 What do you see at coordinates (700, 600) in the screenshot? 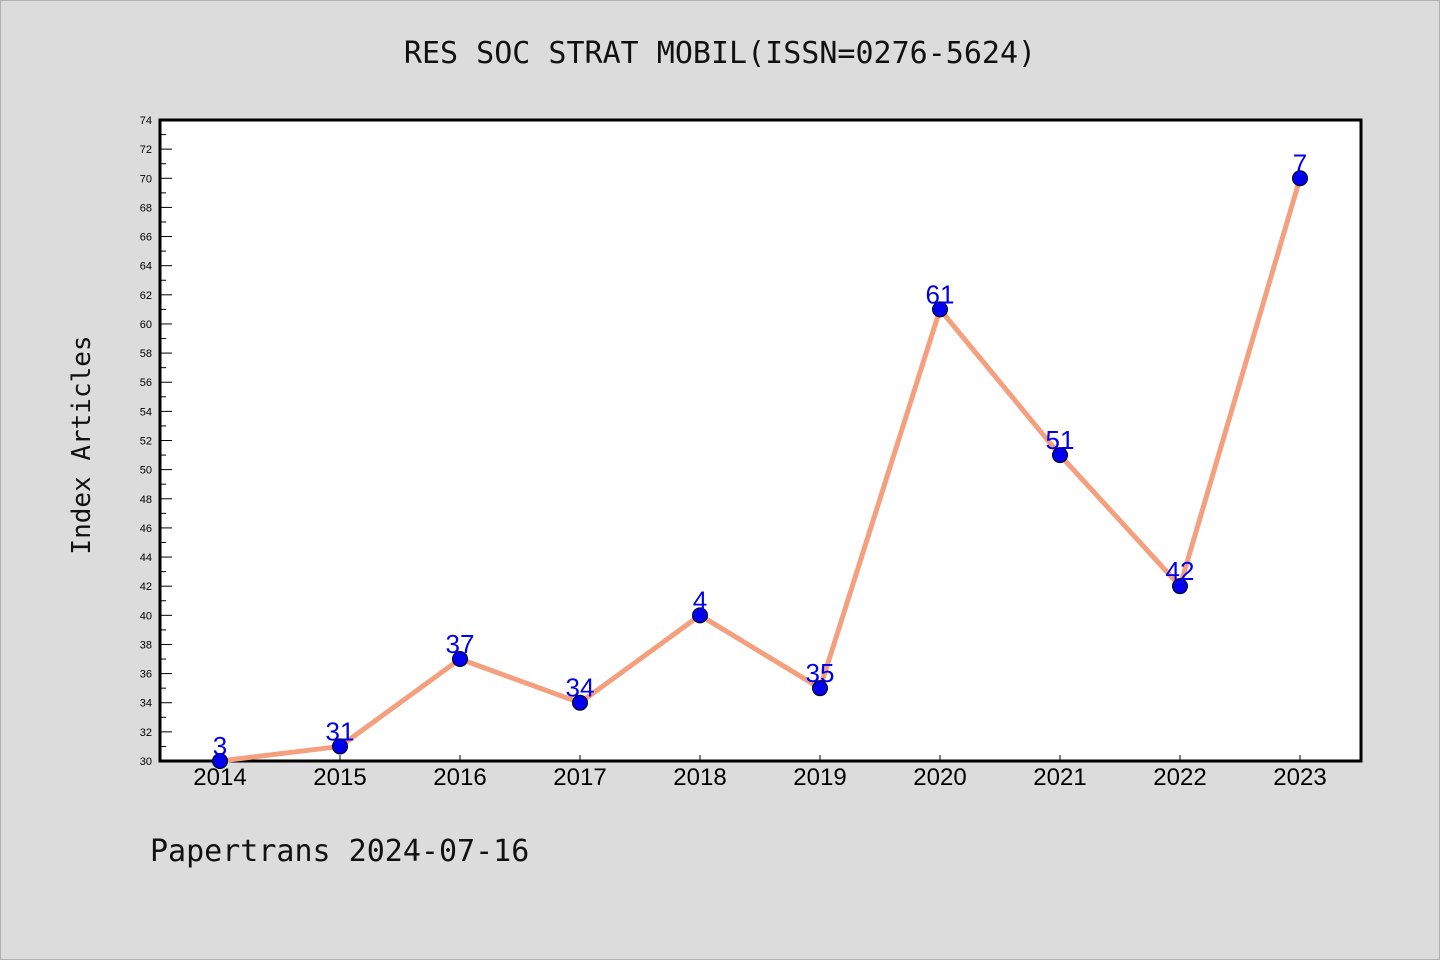
I see `data-label: 4` at bounding box center [700, 600].